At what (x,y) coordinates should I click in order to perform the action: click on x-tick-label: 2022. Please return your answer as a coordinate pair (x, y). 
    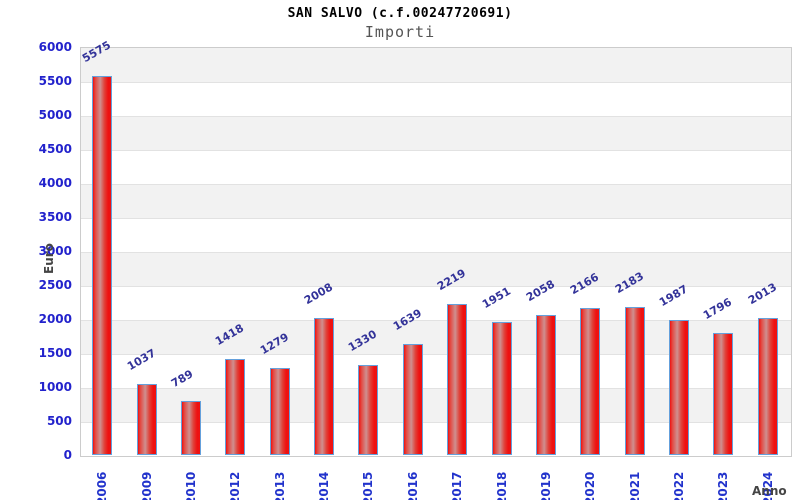
    Looking at the image, I should click on (679, 485).